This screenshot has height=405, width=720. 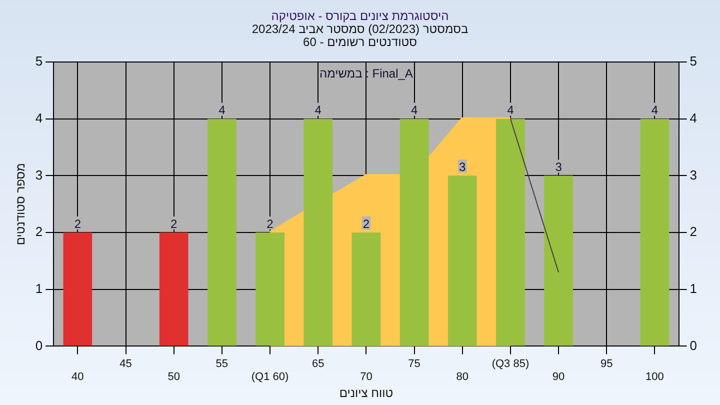 I want to click on x-axis-title: טווח ציונים, so click(x=366, y=393).